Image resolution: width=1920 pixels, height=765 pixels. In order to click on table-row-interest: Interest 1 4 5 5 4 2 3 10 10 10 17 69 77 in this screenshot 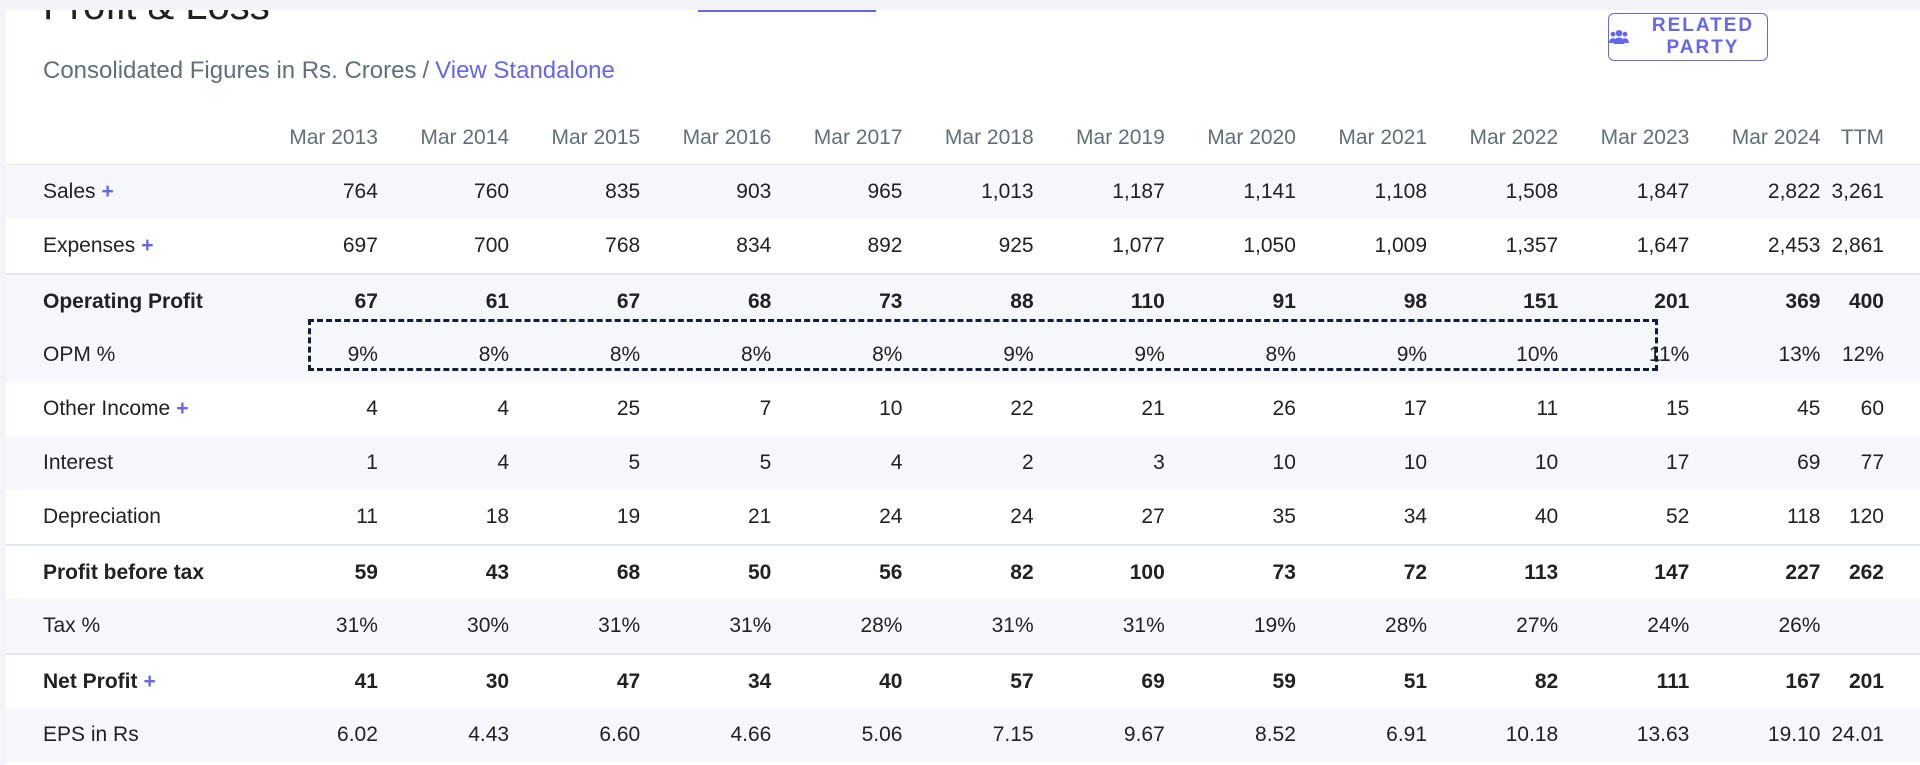, I will do `click(963, 463)`.